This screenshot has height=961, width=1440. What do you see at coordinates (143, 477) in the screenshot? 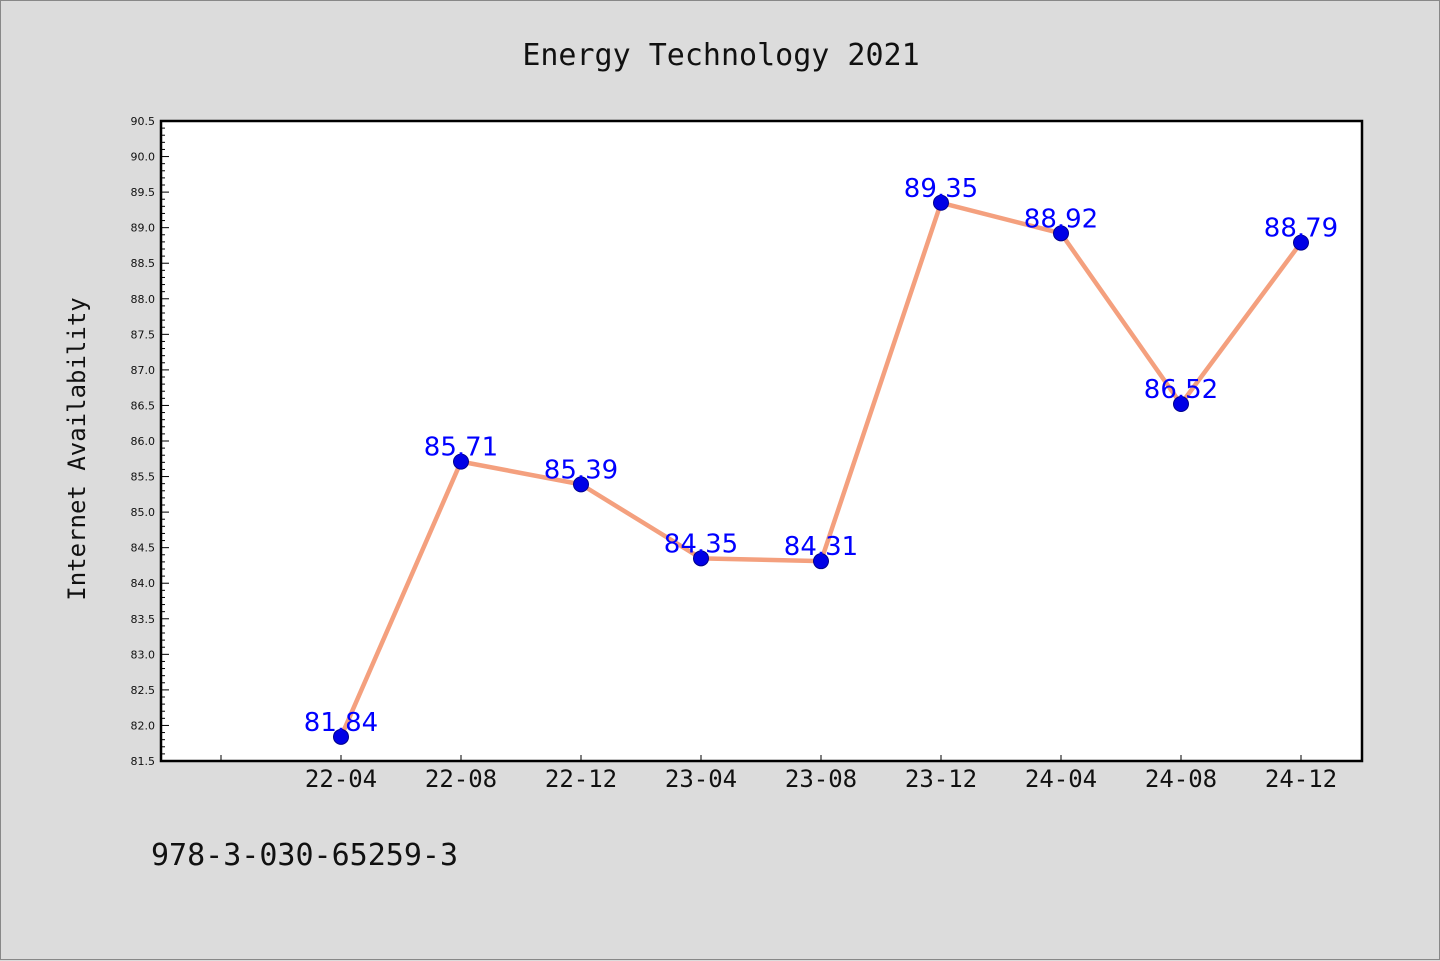
I see `y-tick-label: 85.5` at bounding box center [143, 477].